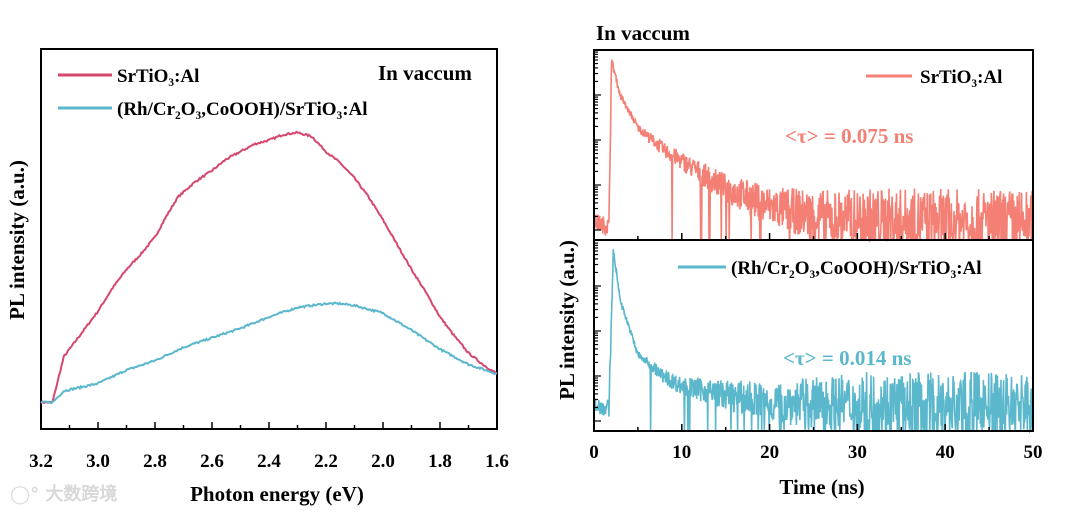 The height and width of the screenshot is (516, 1080). I want to click on right-x-axis-title: Time (ns), so click(821, 487).